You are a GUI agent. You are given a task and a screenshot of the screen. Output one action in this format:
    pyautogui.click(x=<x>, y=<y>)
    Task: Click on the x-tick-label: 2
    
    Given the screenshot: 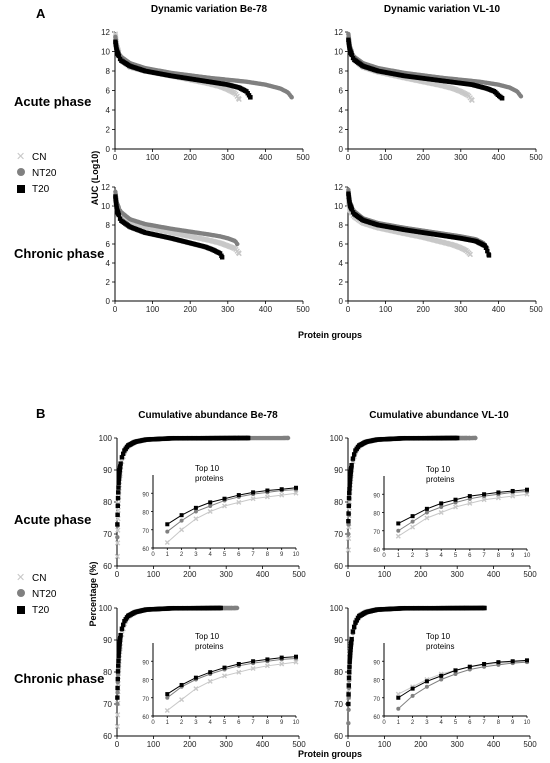 What is the action you would take?
    pyautogui.click(x=182, y=723)
    